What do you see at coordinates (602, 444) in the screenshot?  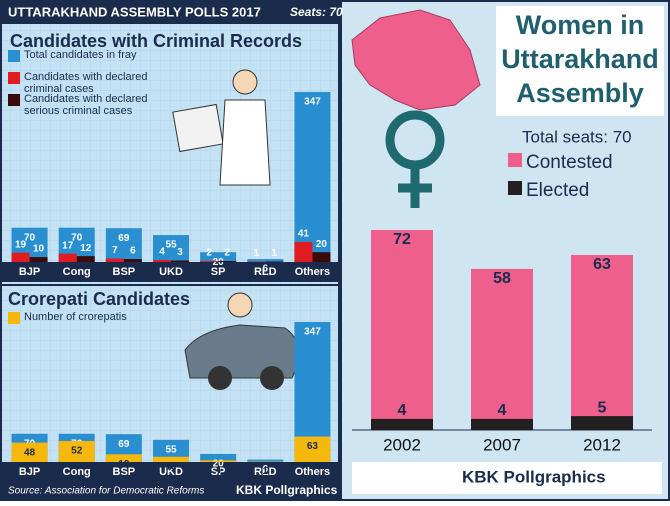 I see `category-label: 2012` at bounding box center [602, 444].